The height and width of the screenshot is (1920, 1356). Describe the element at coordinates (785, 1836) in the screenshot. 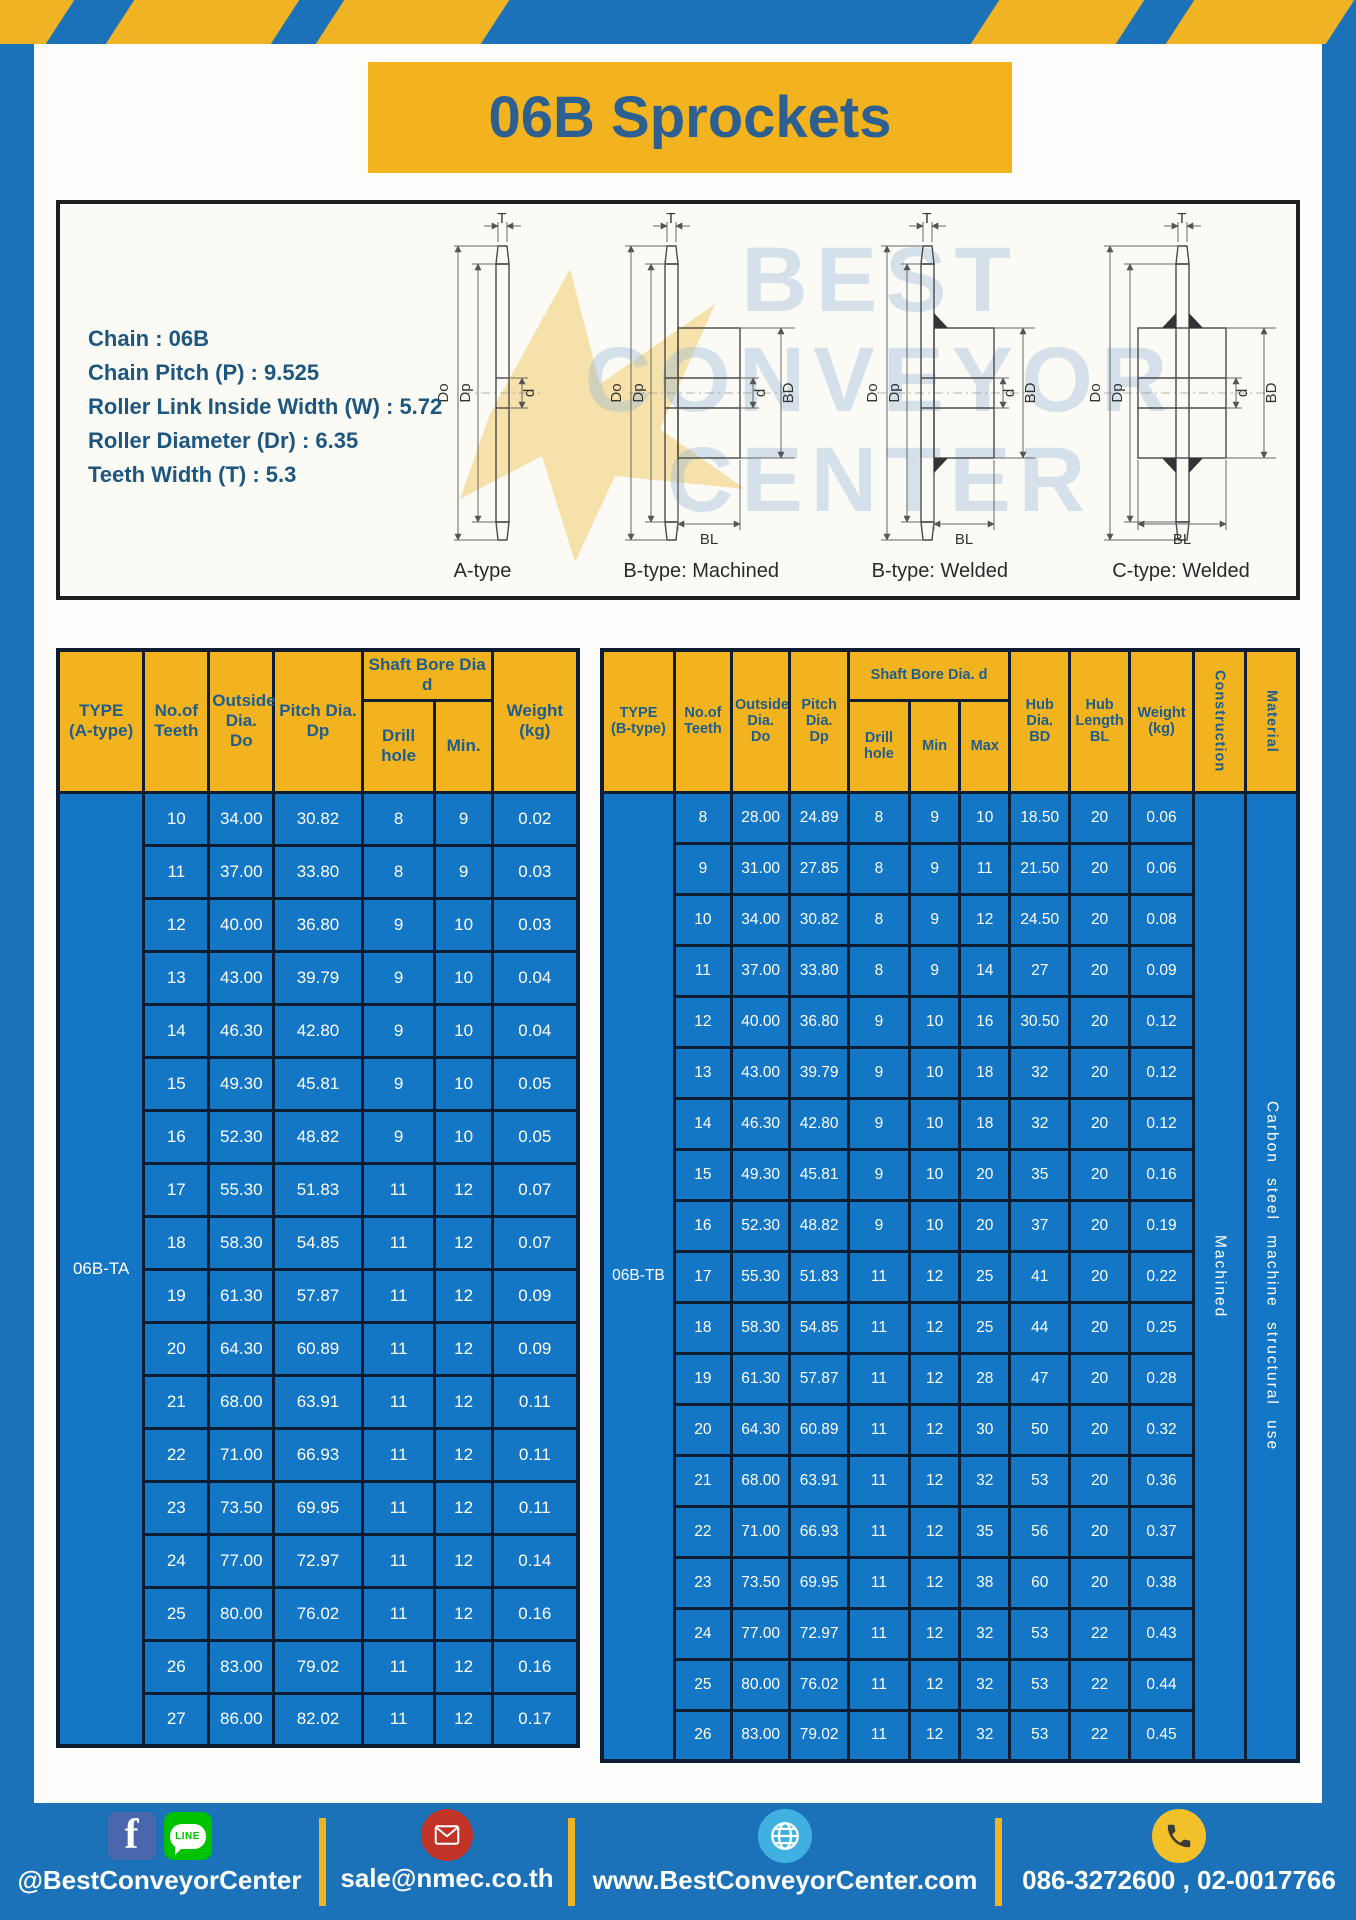

I see `globe-icon` at that location.